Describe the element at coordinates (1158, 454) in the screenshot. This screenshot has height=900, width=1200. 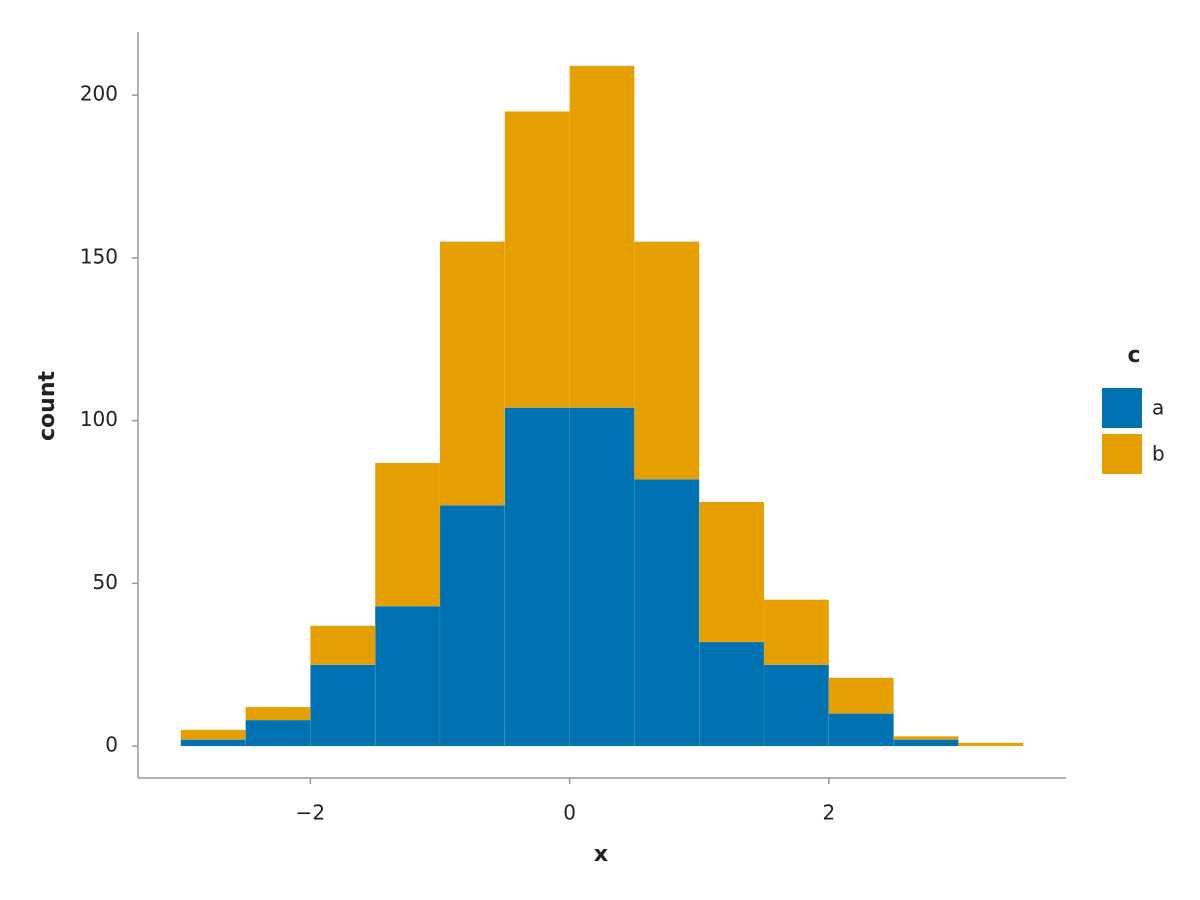
I see `legend-label: b` at that location.